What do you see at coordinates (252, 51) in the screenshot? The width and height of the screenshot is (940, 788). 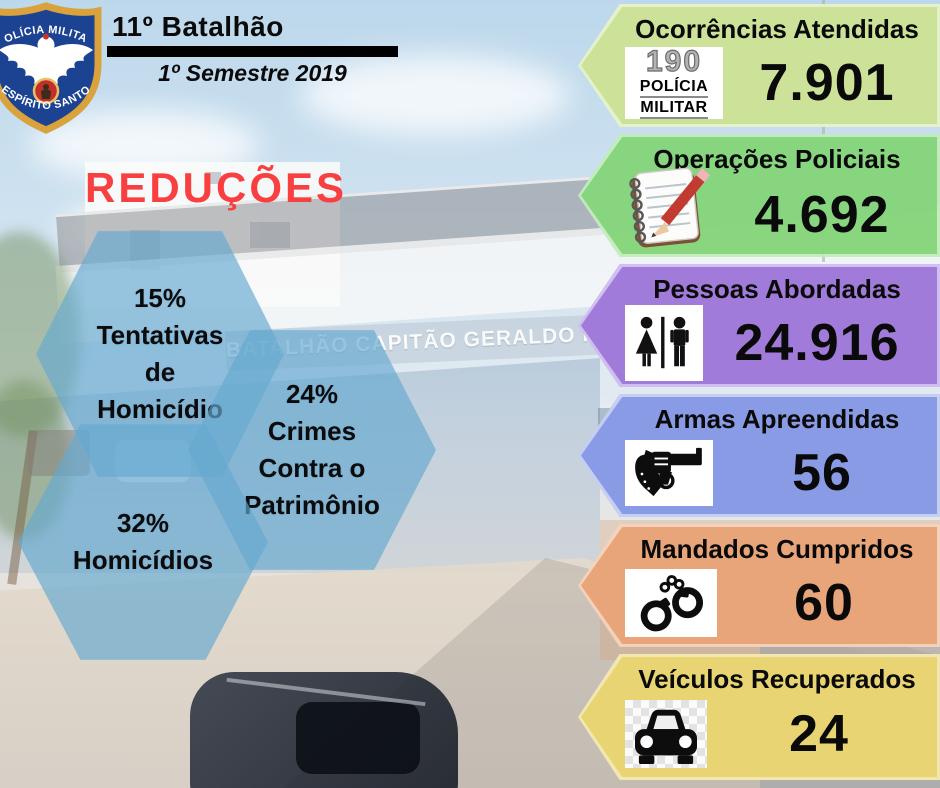 I see `title-underline` at bounding box center [252, 51].